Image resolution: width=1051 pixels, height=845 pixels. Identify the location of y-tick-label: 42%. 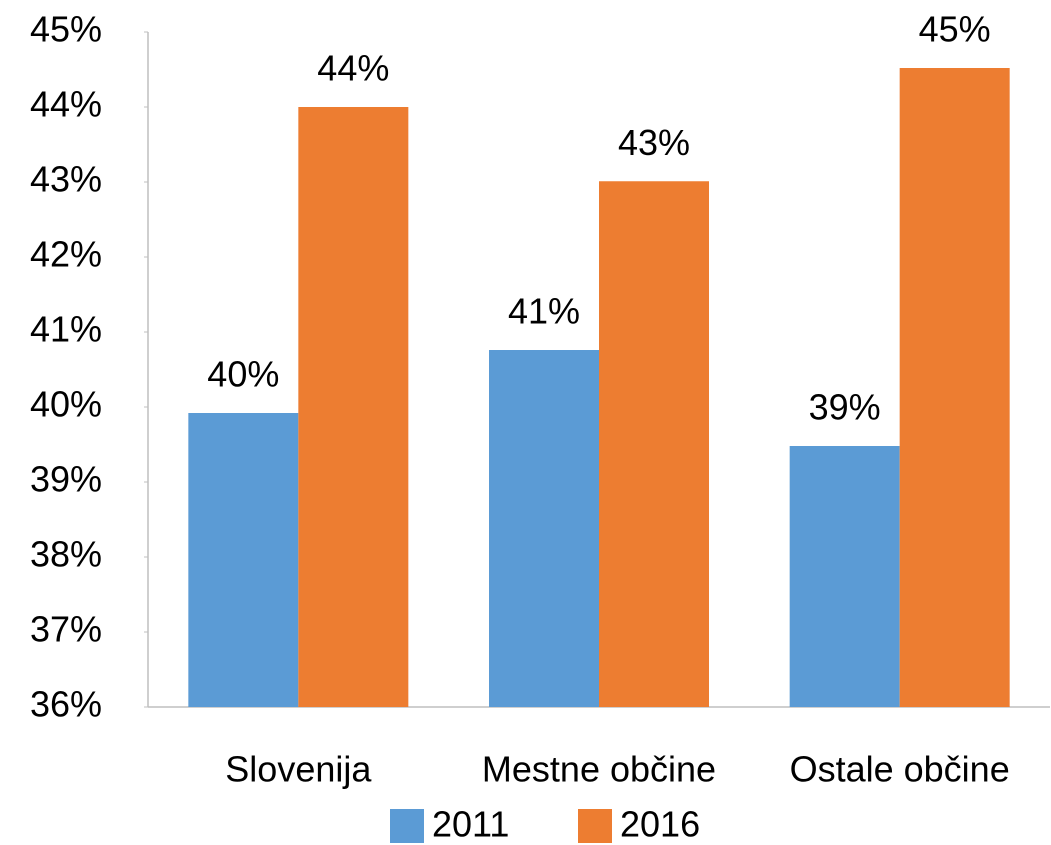
(66, 254).